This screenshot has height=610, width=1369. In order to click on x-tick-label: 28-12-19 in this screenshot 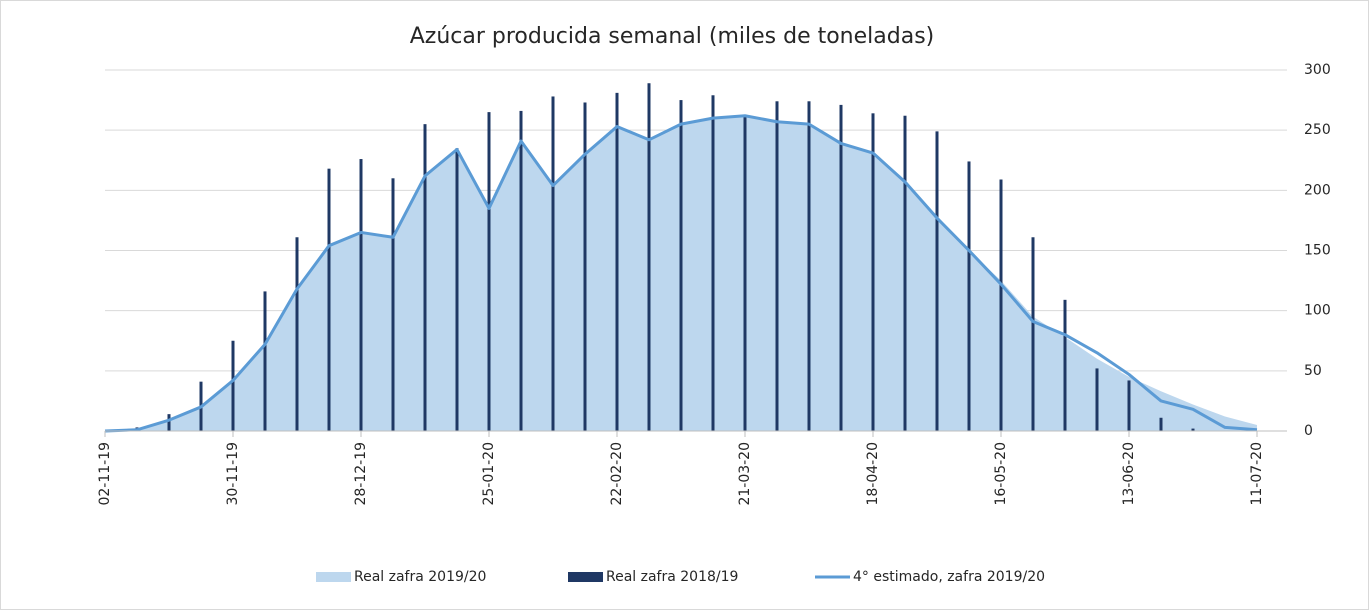, I will do `click(361, 474)`.